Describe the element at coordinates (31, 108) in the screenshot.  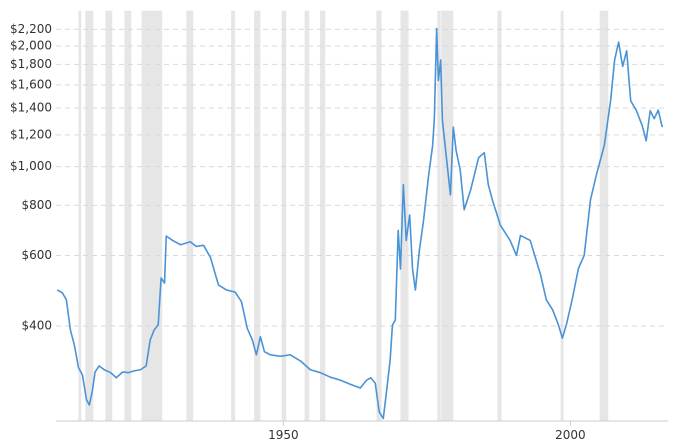
I see `y-tick-label: $1,400` at that location.